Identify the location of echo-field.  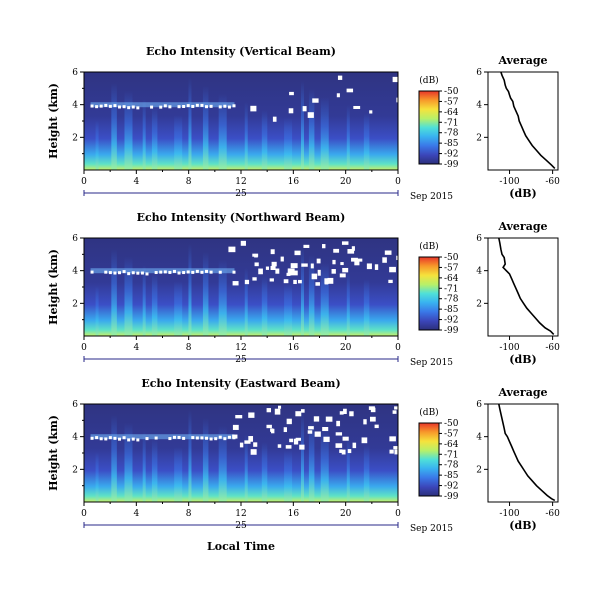
(241, 453).